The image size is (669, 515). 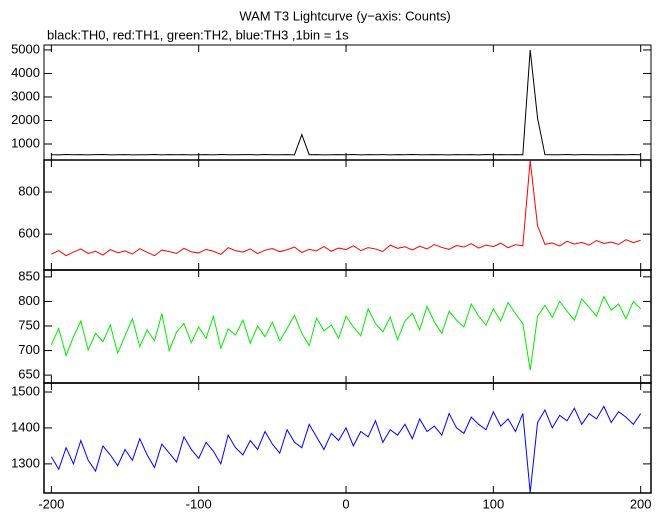 I want to click on y-tick-label: 600, so click(x=29, y=233).